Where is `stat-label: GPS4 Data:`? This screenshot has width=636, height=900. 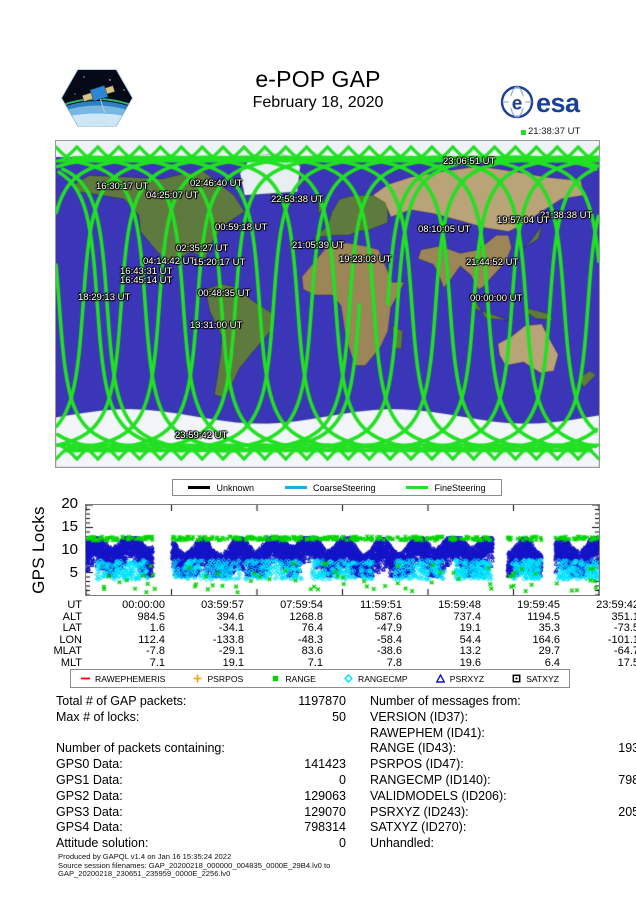
stat-label: GPS4 Data: is located at coordinates (89, 827).